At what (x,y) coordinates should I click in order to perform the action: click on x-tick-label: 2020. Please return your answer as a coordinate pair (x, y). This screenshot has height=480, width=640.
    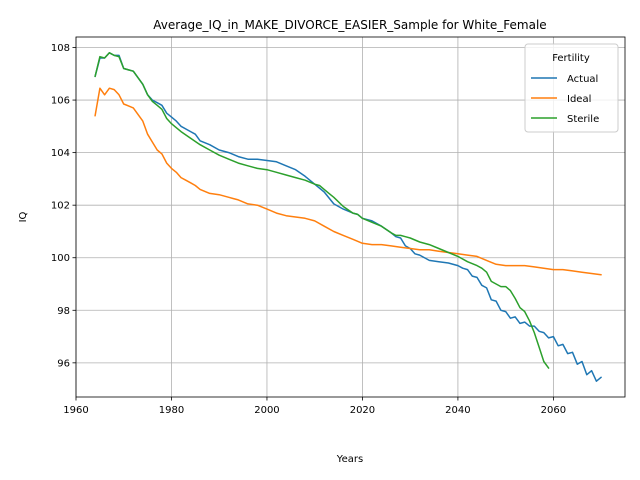
    Looking at the image, I should click on (362, 410).